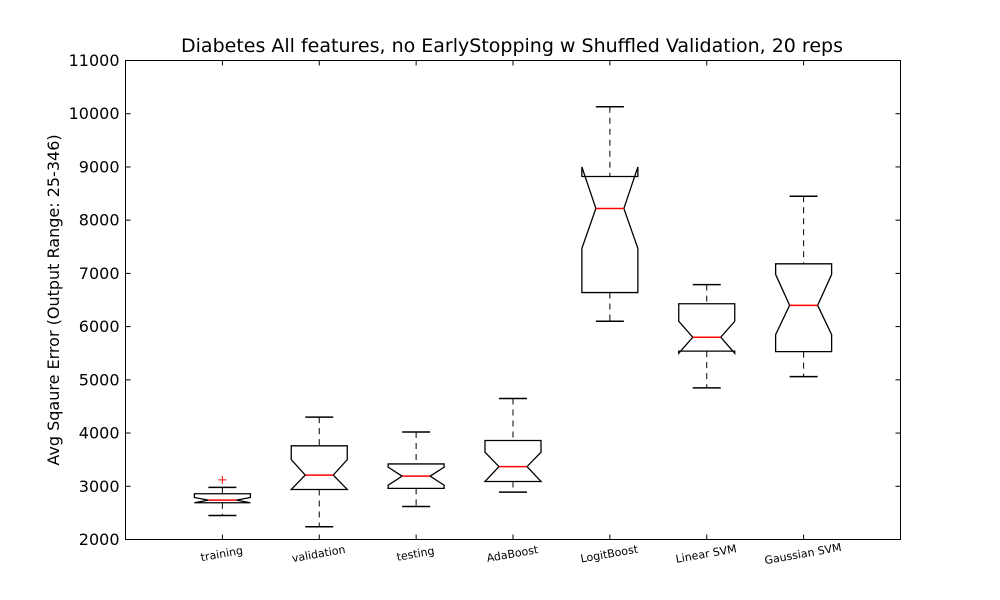 The height and width of the screenshot is (600, 1000). Describe the element at coordinates (802, 554) in the screenshot. I see `x-tick-label: Gaussian SVM` at that location.